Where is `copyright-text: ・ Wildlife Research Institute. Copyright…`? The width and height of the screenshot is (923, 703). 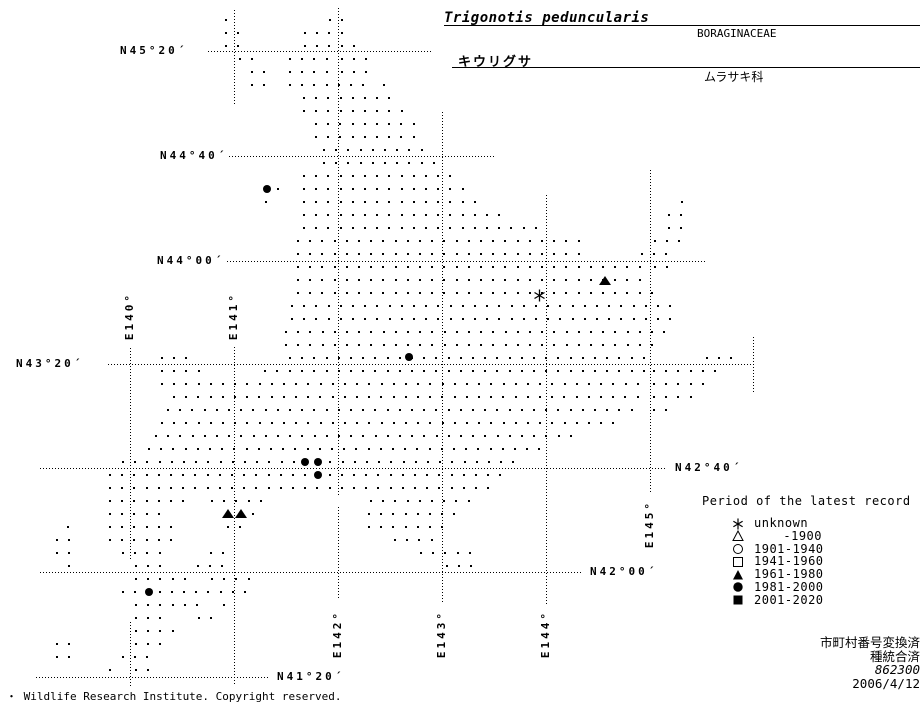
copyright-text: ・ Wildlife Research Institute. Copyright… is located at coordinates (174, 696).